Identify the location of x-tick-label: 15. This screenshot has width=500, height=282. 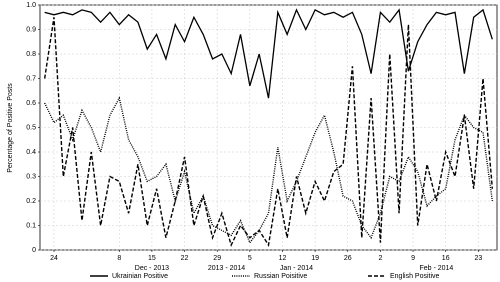
(152, 258).